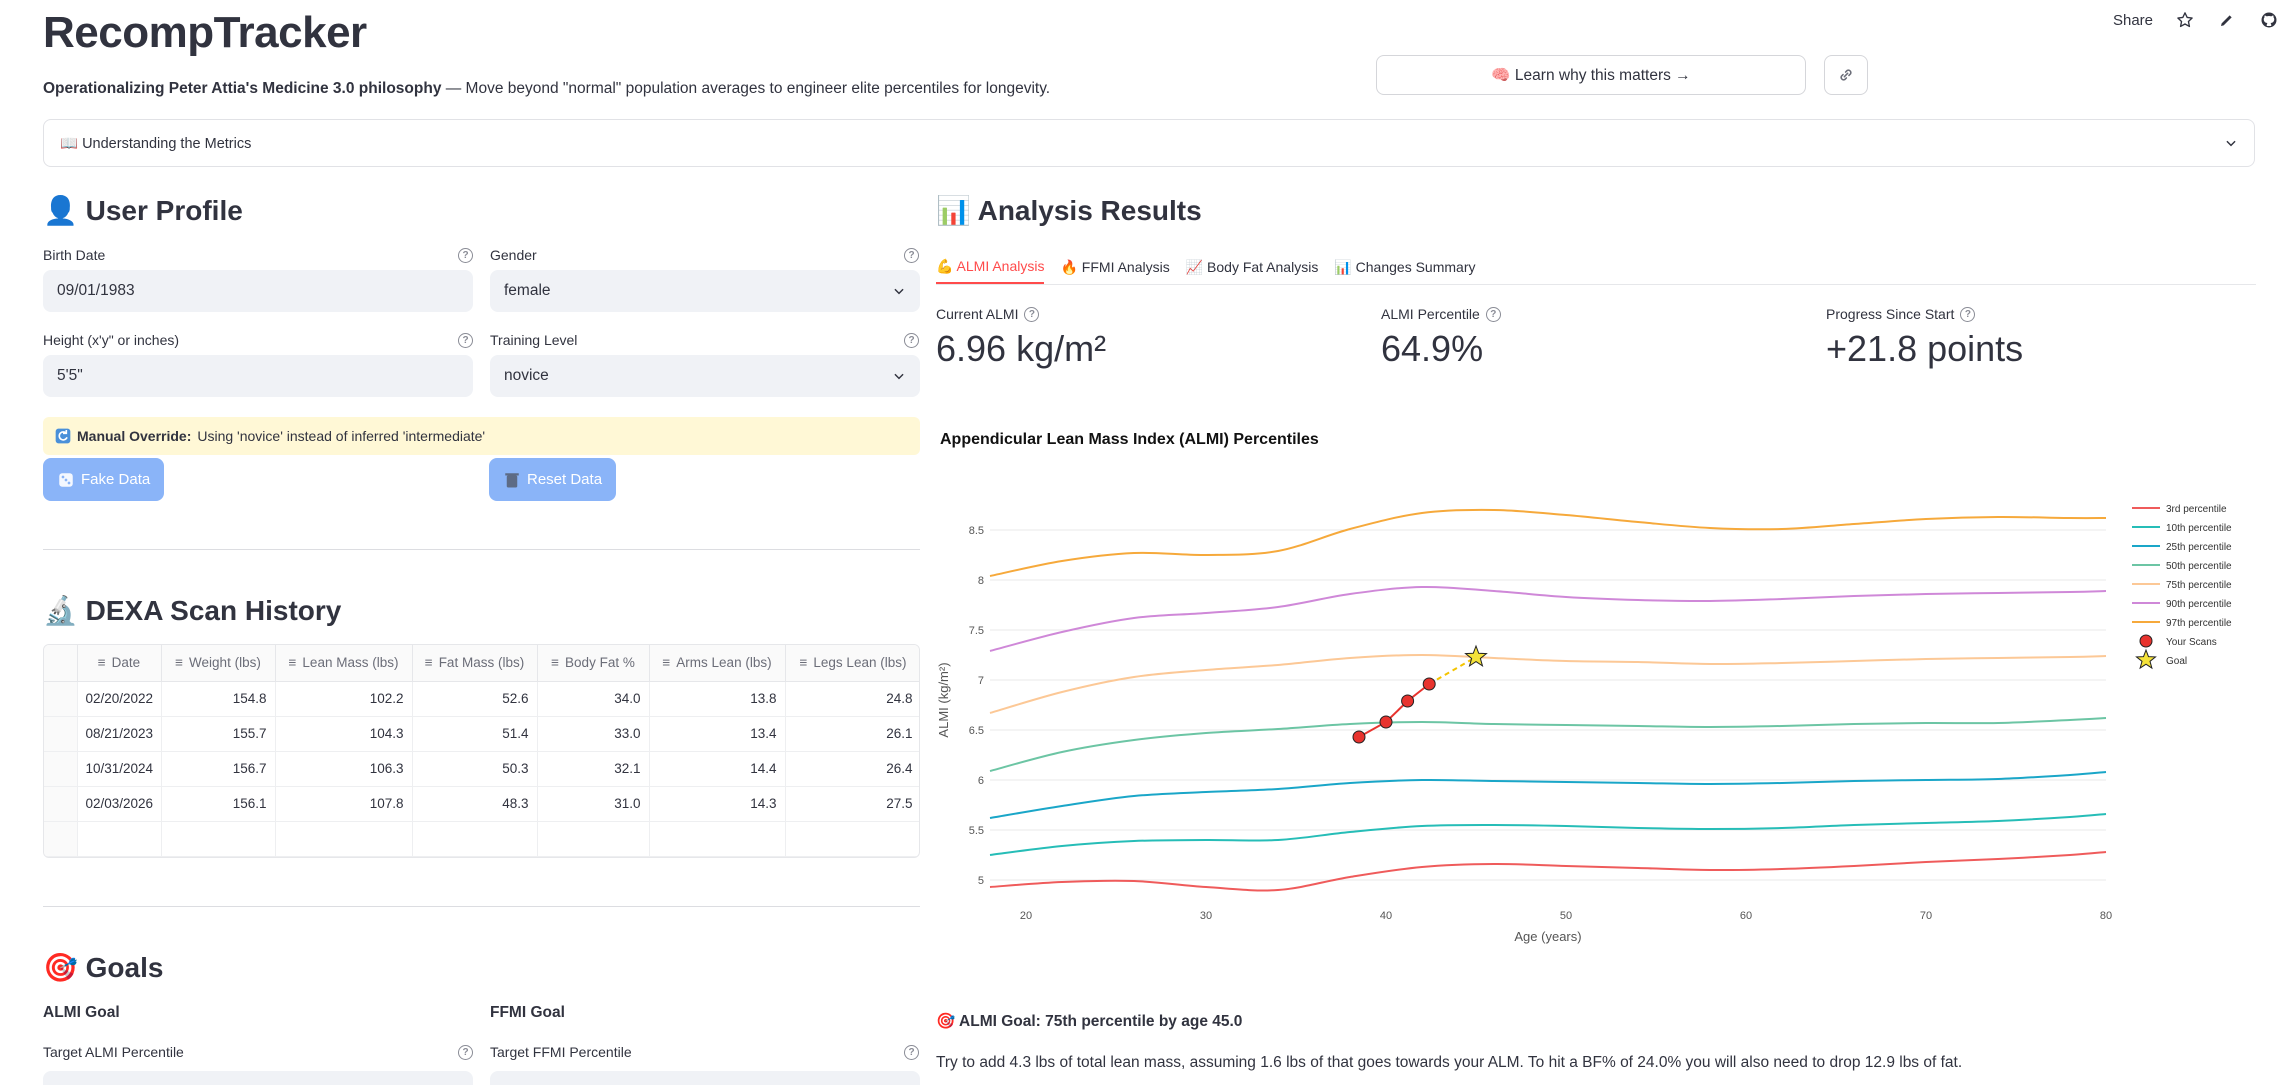 This screenshot has height=1085, width=2289. What do you see at coordinates (705, 291) in the screenshot?
I see `gender-select: female` at bounding box center [705, 291].